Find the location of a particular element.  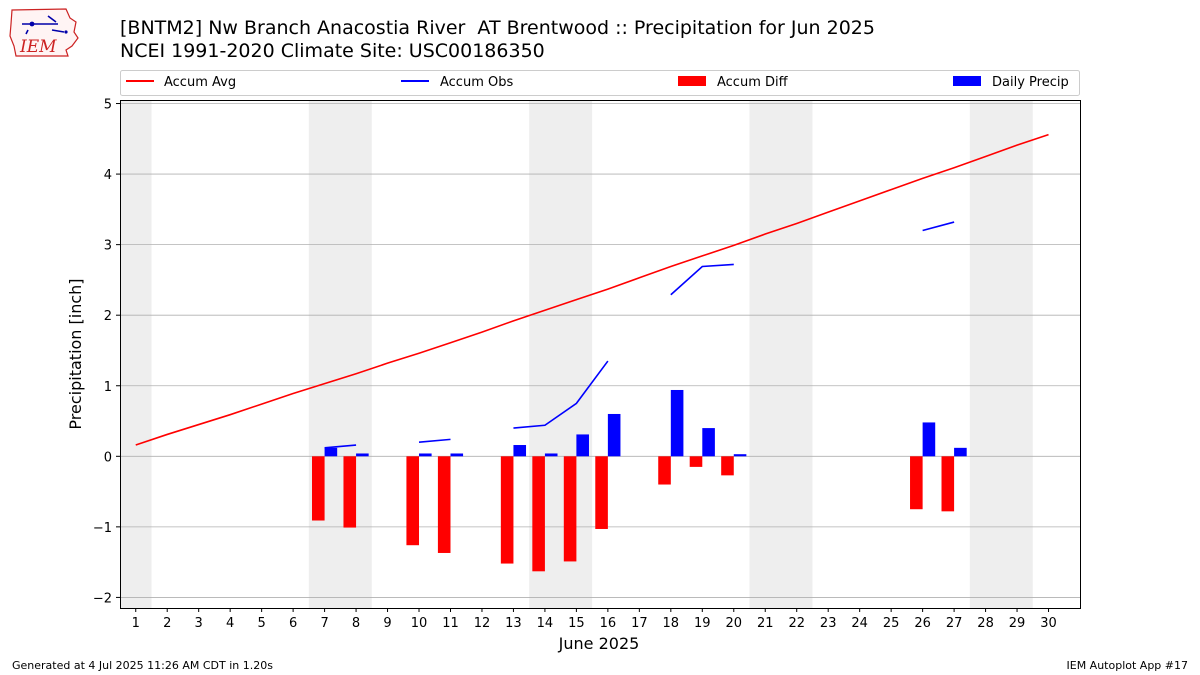

x-tick-label: 10 is located at coordinates (419, 623).